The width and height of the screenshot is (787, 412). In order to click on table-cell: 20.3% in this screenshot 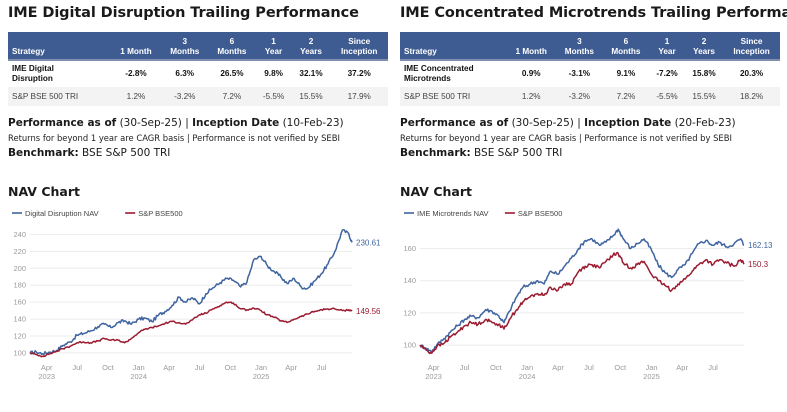, I will do `click(751, 73)`.